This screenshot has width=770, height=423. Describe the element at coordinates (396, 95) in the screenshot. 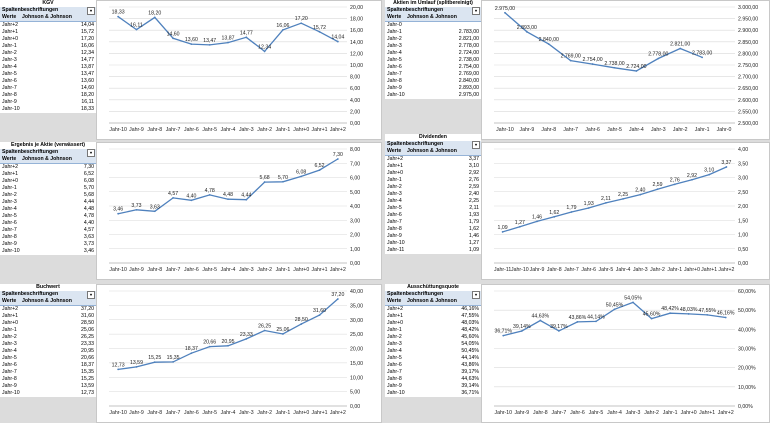

I see `row-label: Jahr-10` at that location.